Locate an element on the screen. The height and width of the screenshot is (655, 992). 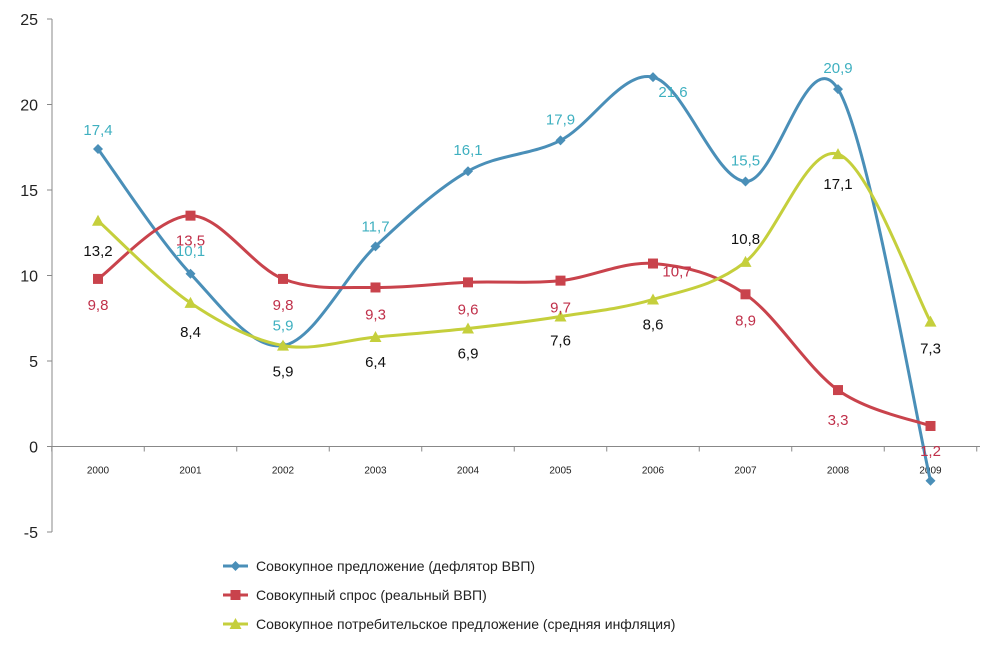
data-label: 8,9 is located at coordinates (745, 320).